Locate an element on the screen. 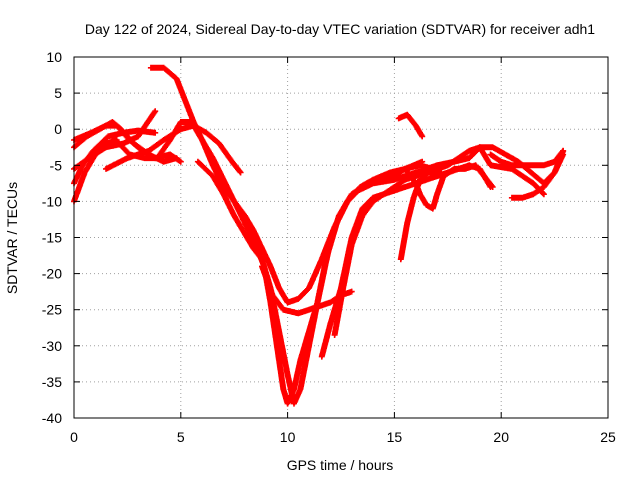 The height and width of the screenshot is (480, 640). y-tick-label: -35 is located at coordinates (52, 382).